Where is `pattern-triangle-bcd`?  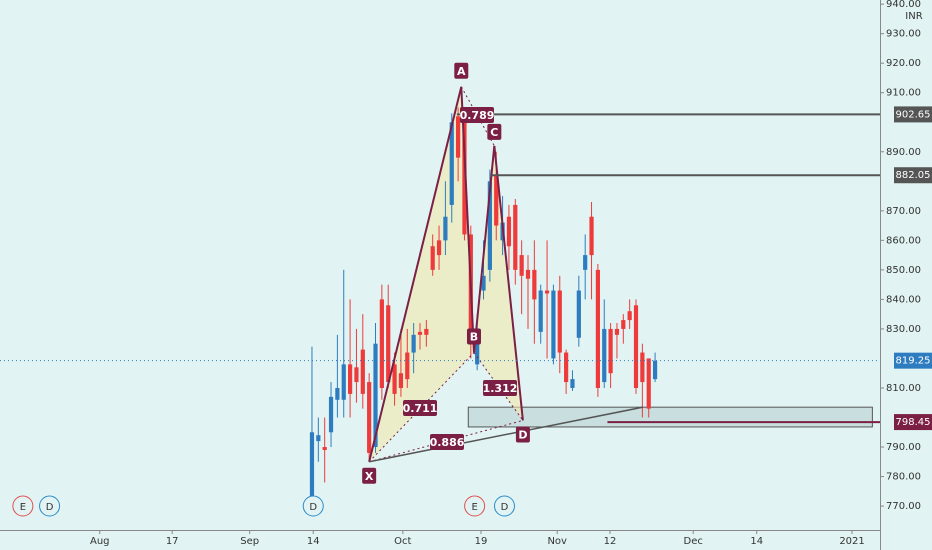
pattern-triangle-bcd is located at coordinates (498, 283).